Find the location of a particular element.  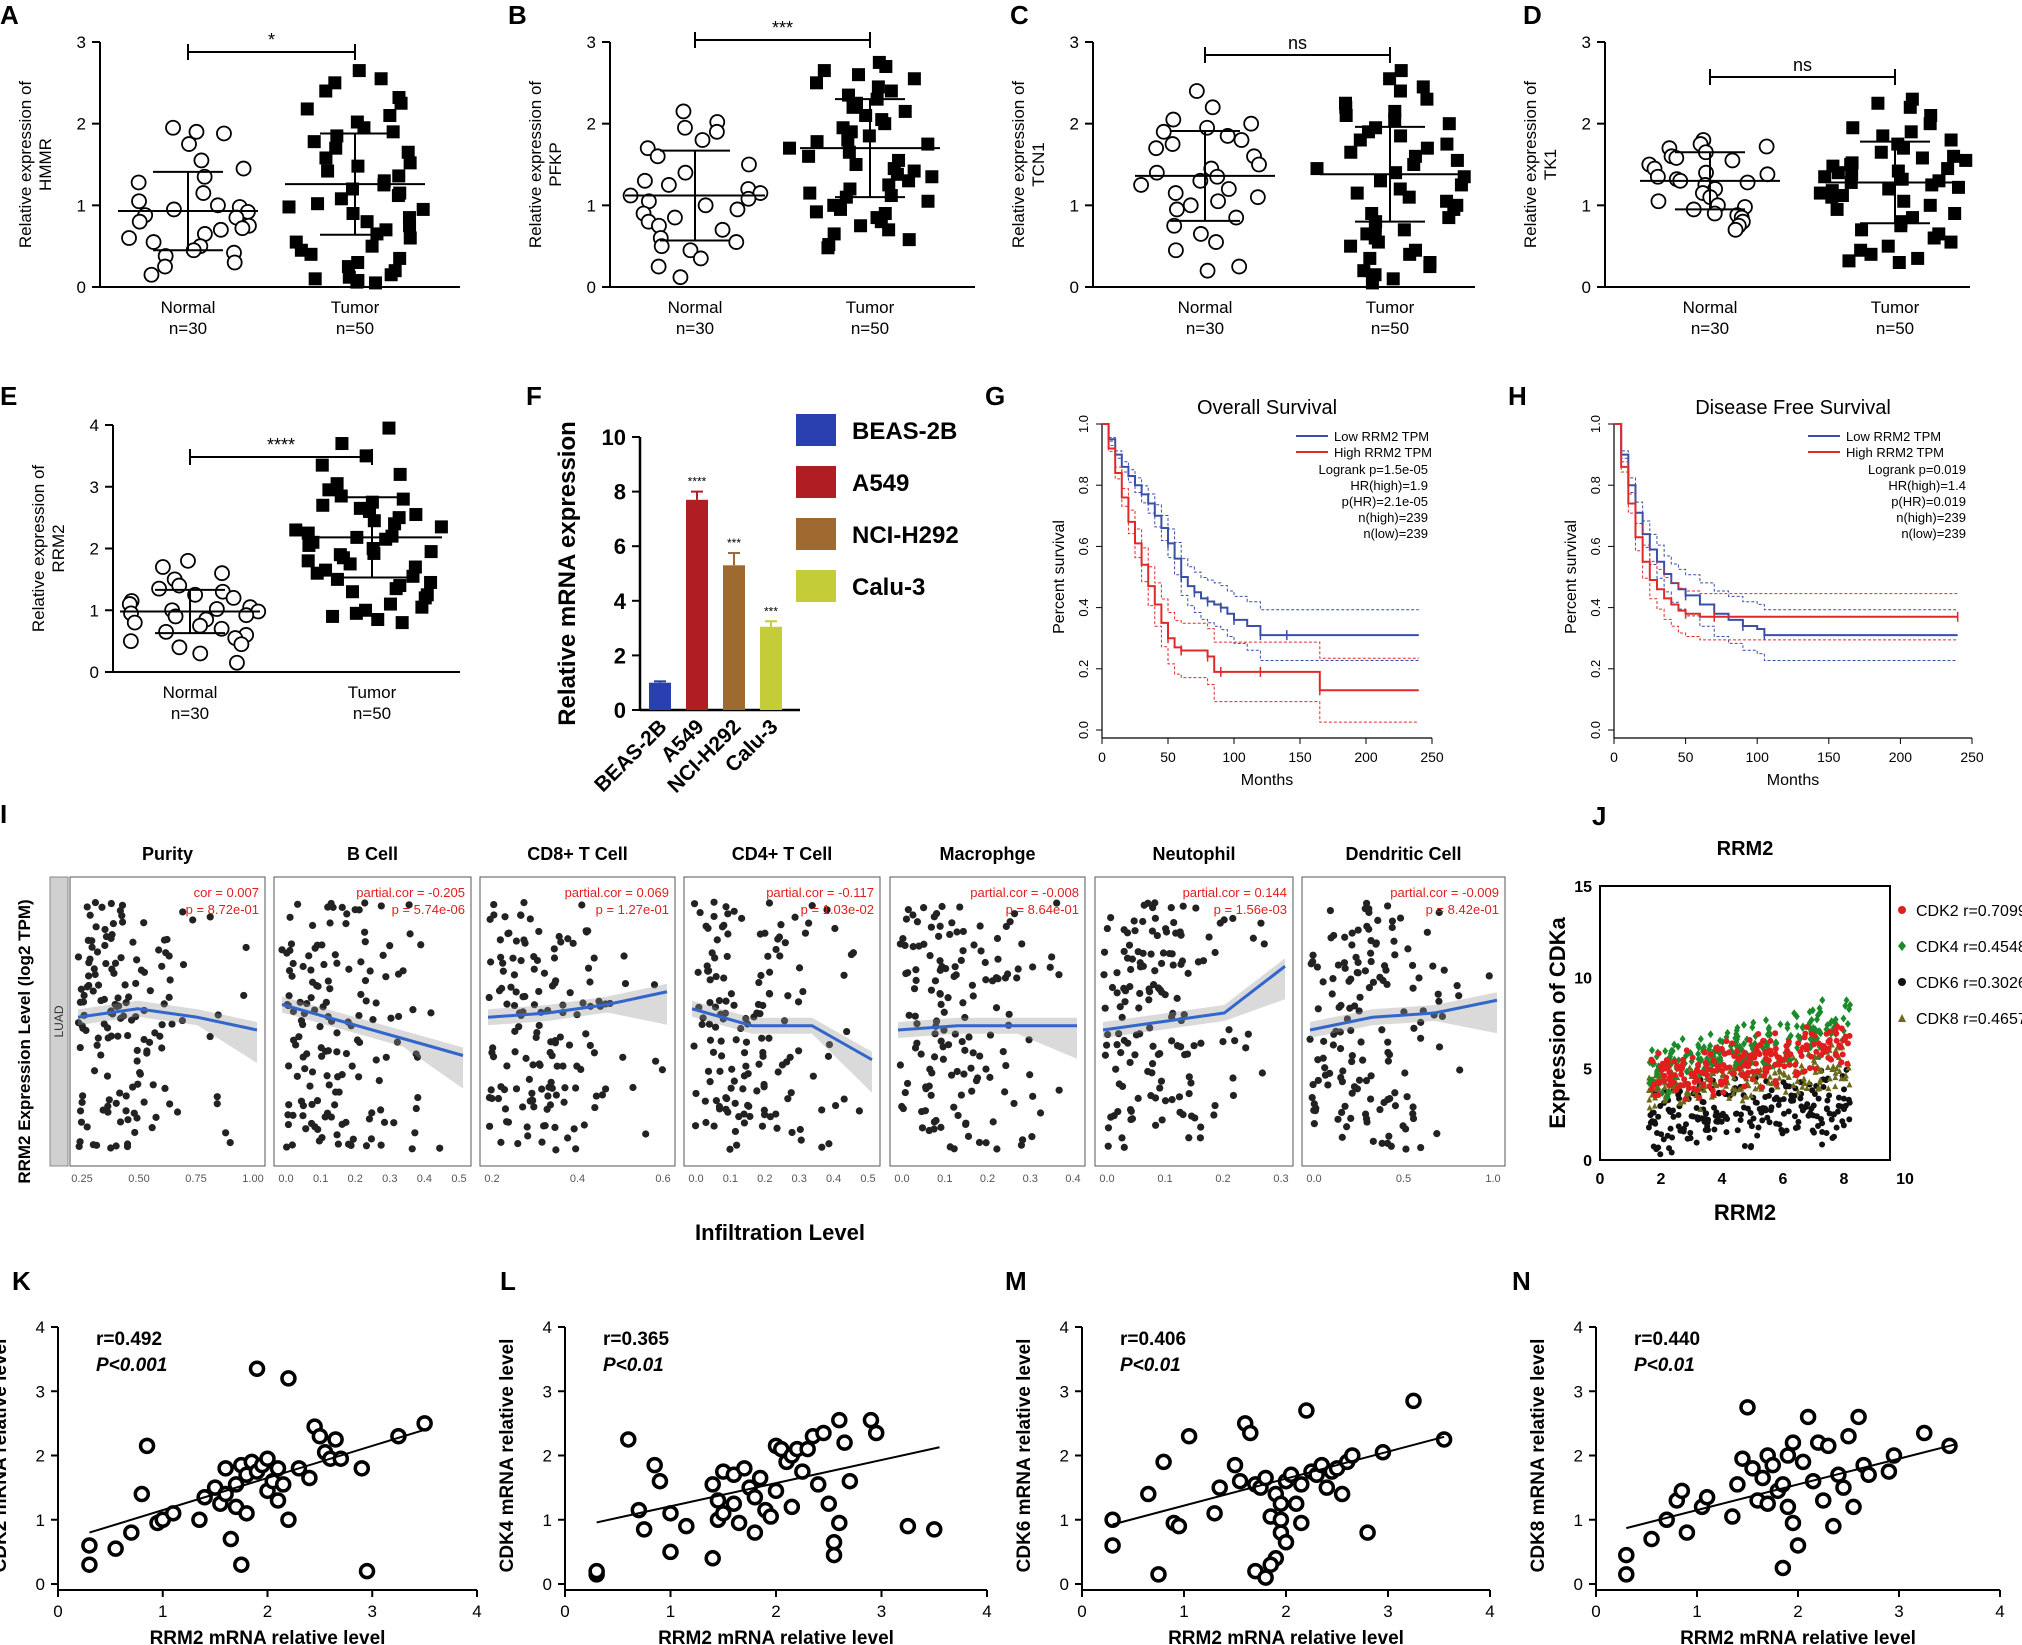

x-tick-label: 0.1 is located at coordinates (730, 1179).